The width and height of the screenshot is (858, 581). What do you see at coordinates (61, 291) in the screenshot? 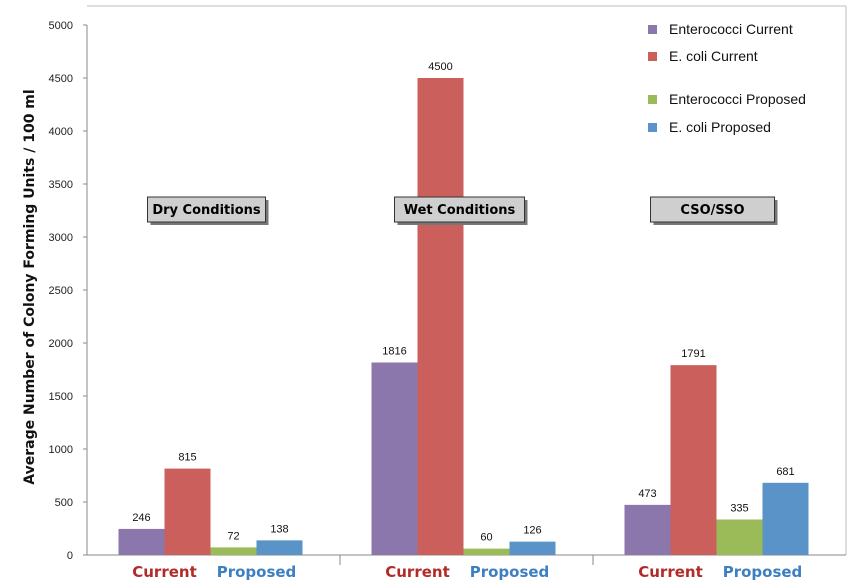
I see `y-tick-label: 2500` at bounding box center [61, 291].